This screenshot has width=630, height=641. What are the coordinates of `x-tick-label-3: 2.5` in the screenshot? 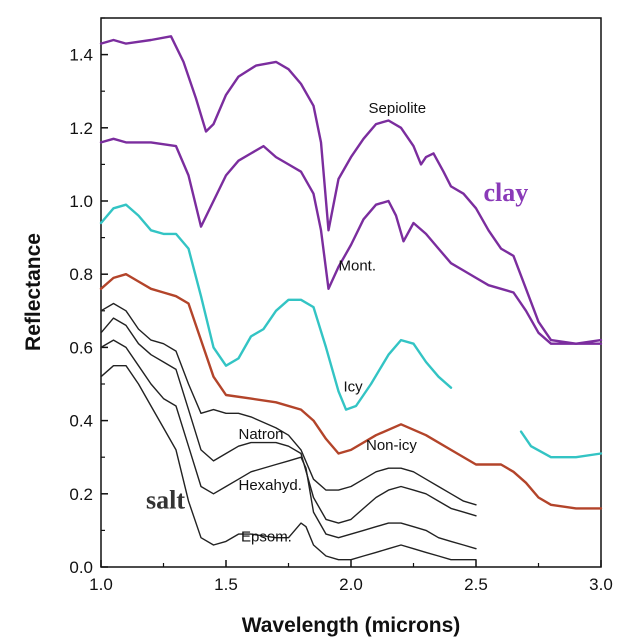 It's located at (476, 584).